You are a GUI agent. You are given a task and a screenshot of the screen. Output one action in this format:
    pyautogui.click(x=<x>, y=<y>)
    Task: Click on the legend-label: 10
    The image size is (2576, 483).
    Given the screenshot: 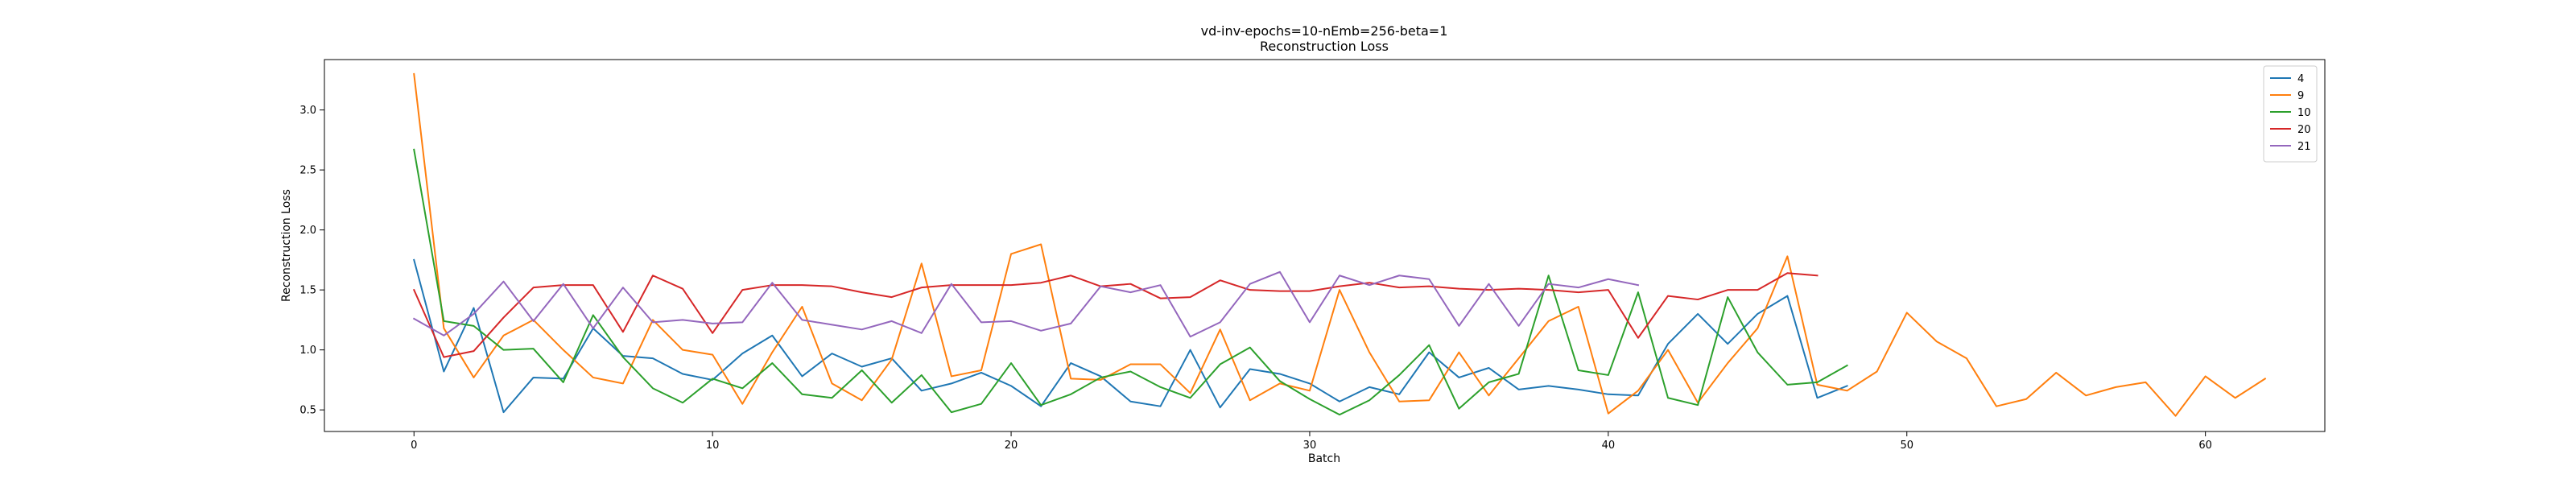 What is the action you would take?
    pyautogui.click(x=2304, y=113)
    